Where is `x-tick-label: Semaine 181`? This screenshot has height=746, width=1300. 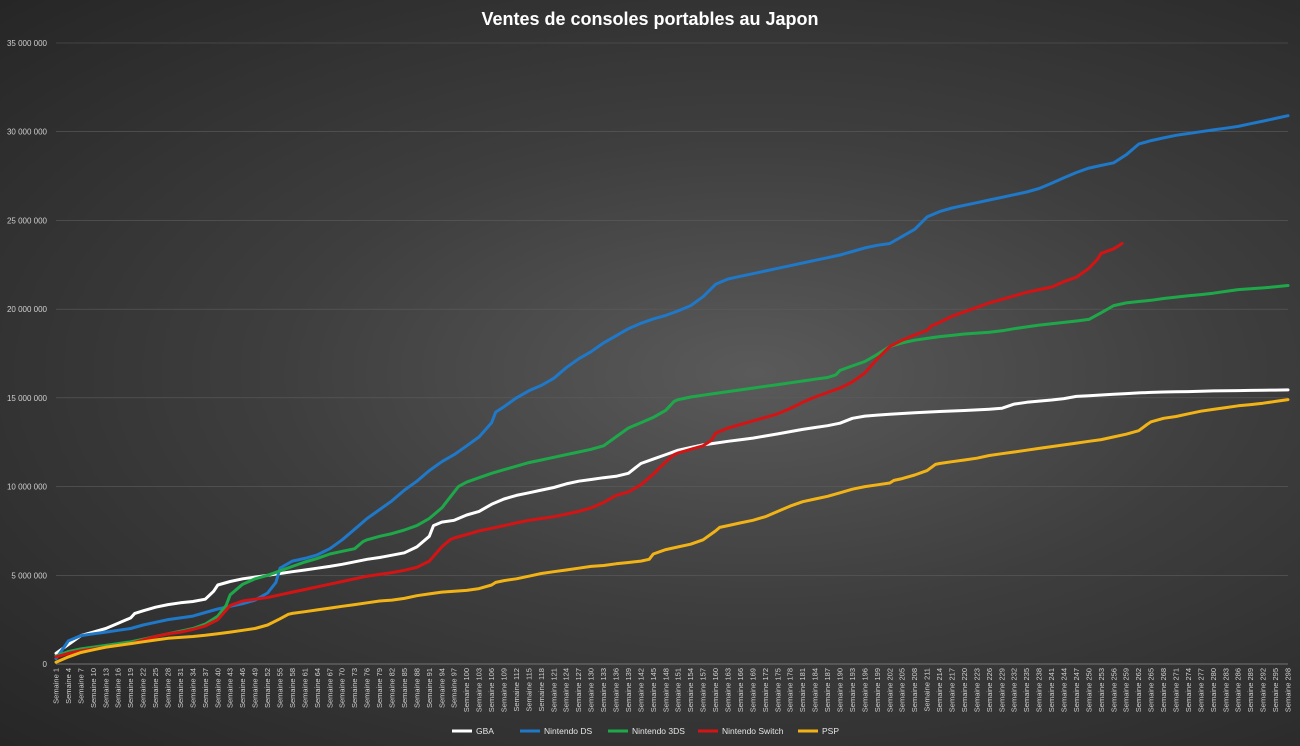 x-tick-label: Semaine 181 is located at coordinates (802, 690).